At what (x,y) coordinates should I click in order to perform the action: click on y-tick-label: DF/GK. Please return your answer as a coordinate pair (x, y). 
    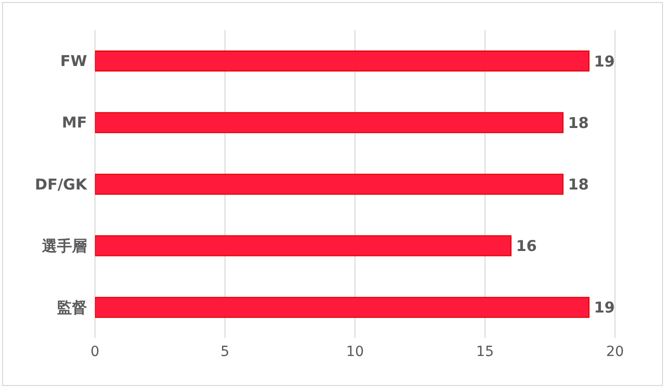
    Looking at the image, I should click on (61, 184).